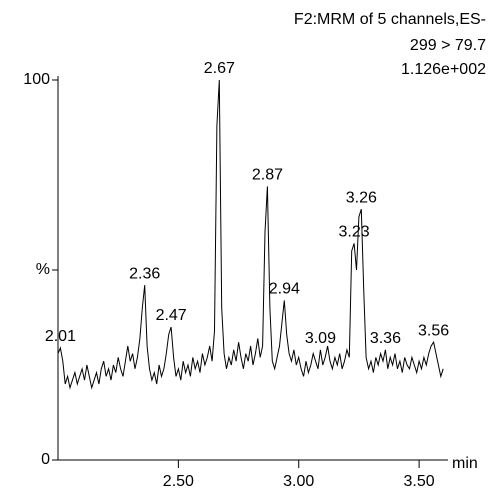 This screenshot has width=490, height=494. I want to click on peak-label: 2.87, so click(267, 175).